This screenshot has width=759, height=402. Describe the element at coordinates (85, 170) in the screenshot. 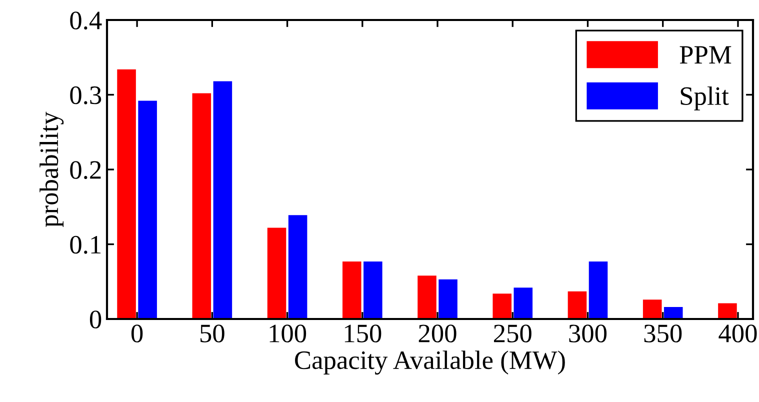

I see `y-tick-label: 0.2` at that location.